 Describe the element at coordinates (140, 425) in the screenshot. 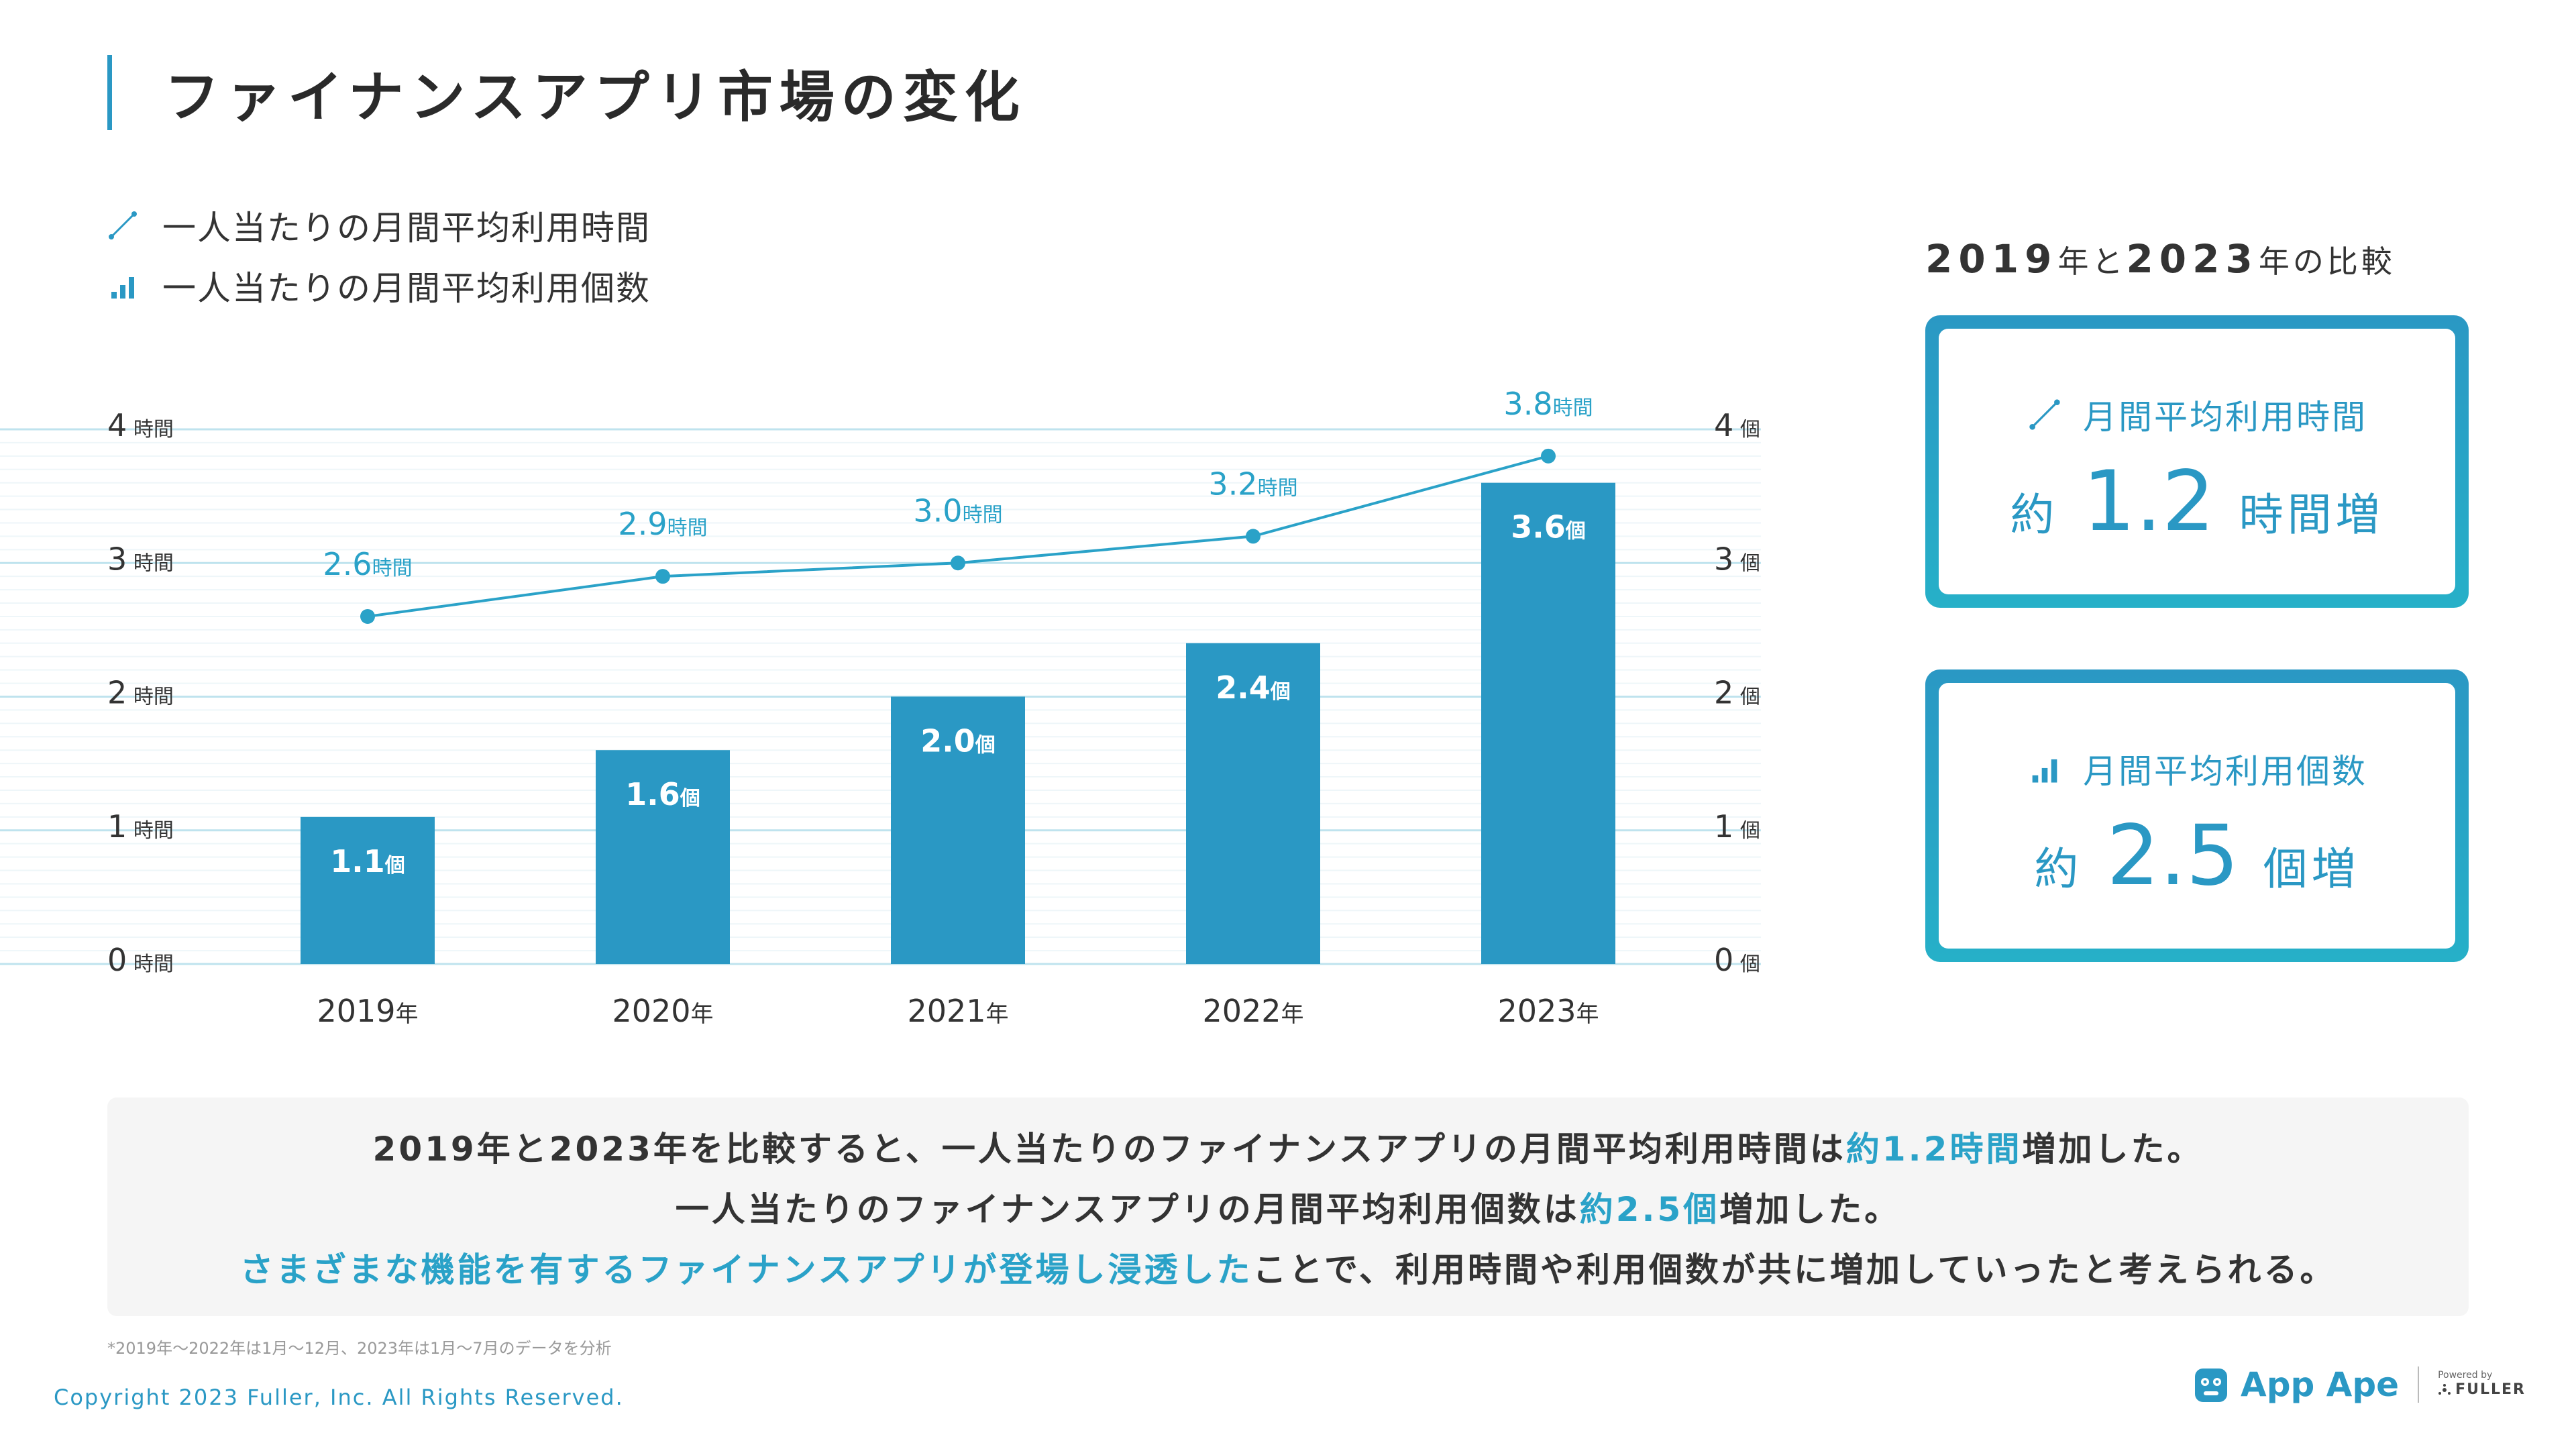

I see `y-left-tick-label: 4 時間` at that location.